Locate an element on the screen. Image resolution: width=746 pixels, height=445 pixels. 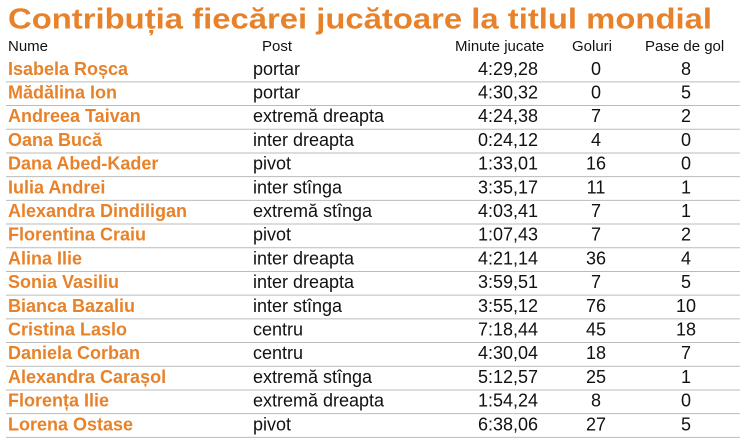
player-name: Alexandra Carașol is located at coordinates (87, 377).